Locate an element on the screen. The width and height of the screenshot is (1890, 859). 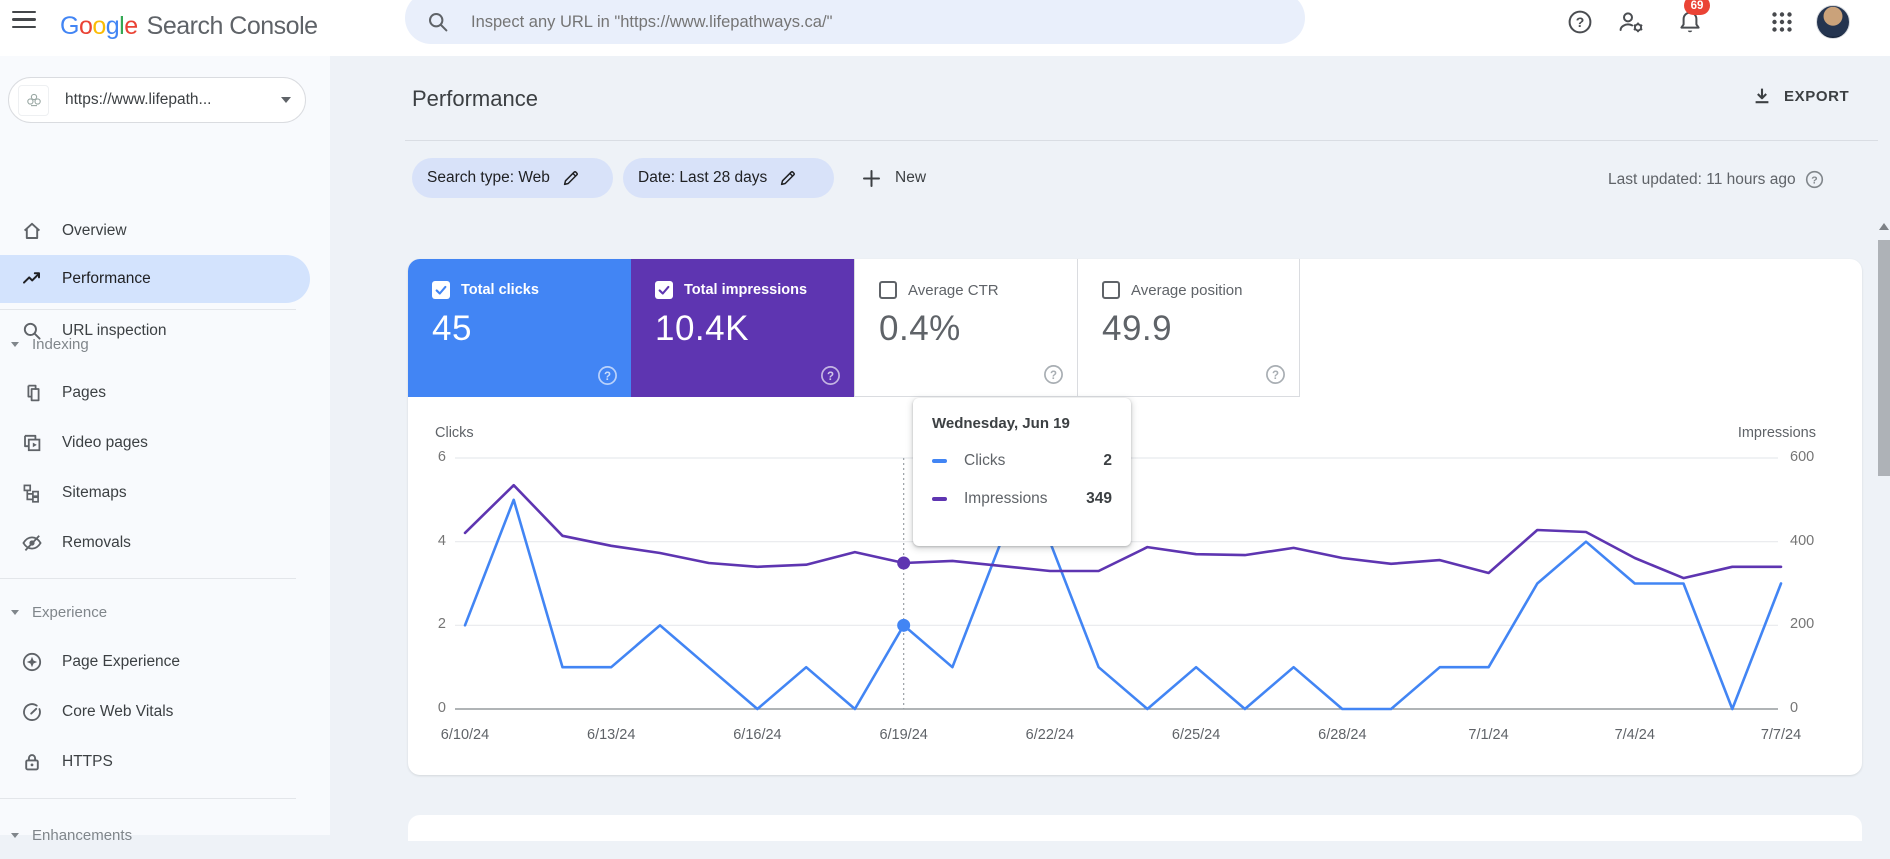
user-gear-icon is located at coordinates (1631, 22).